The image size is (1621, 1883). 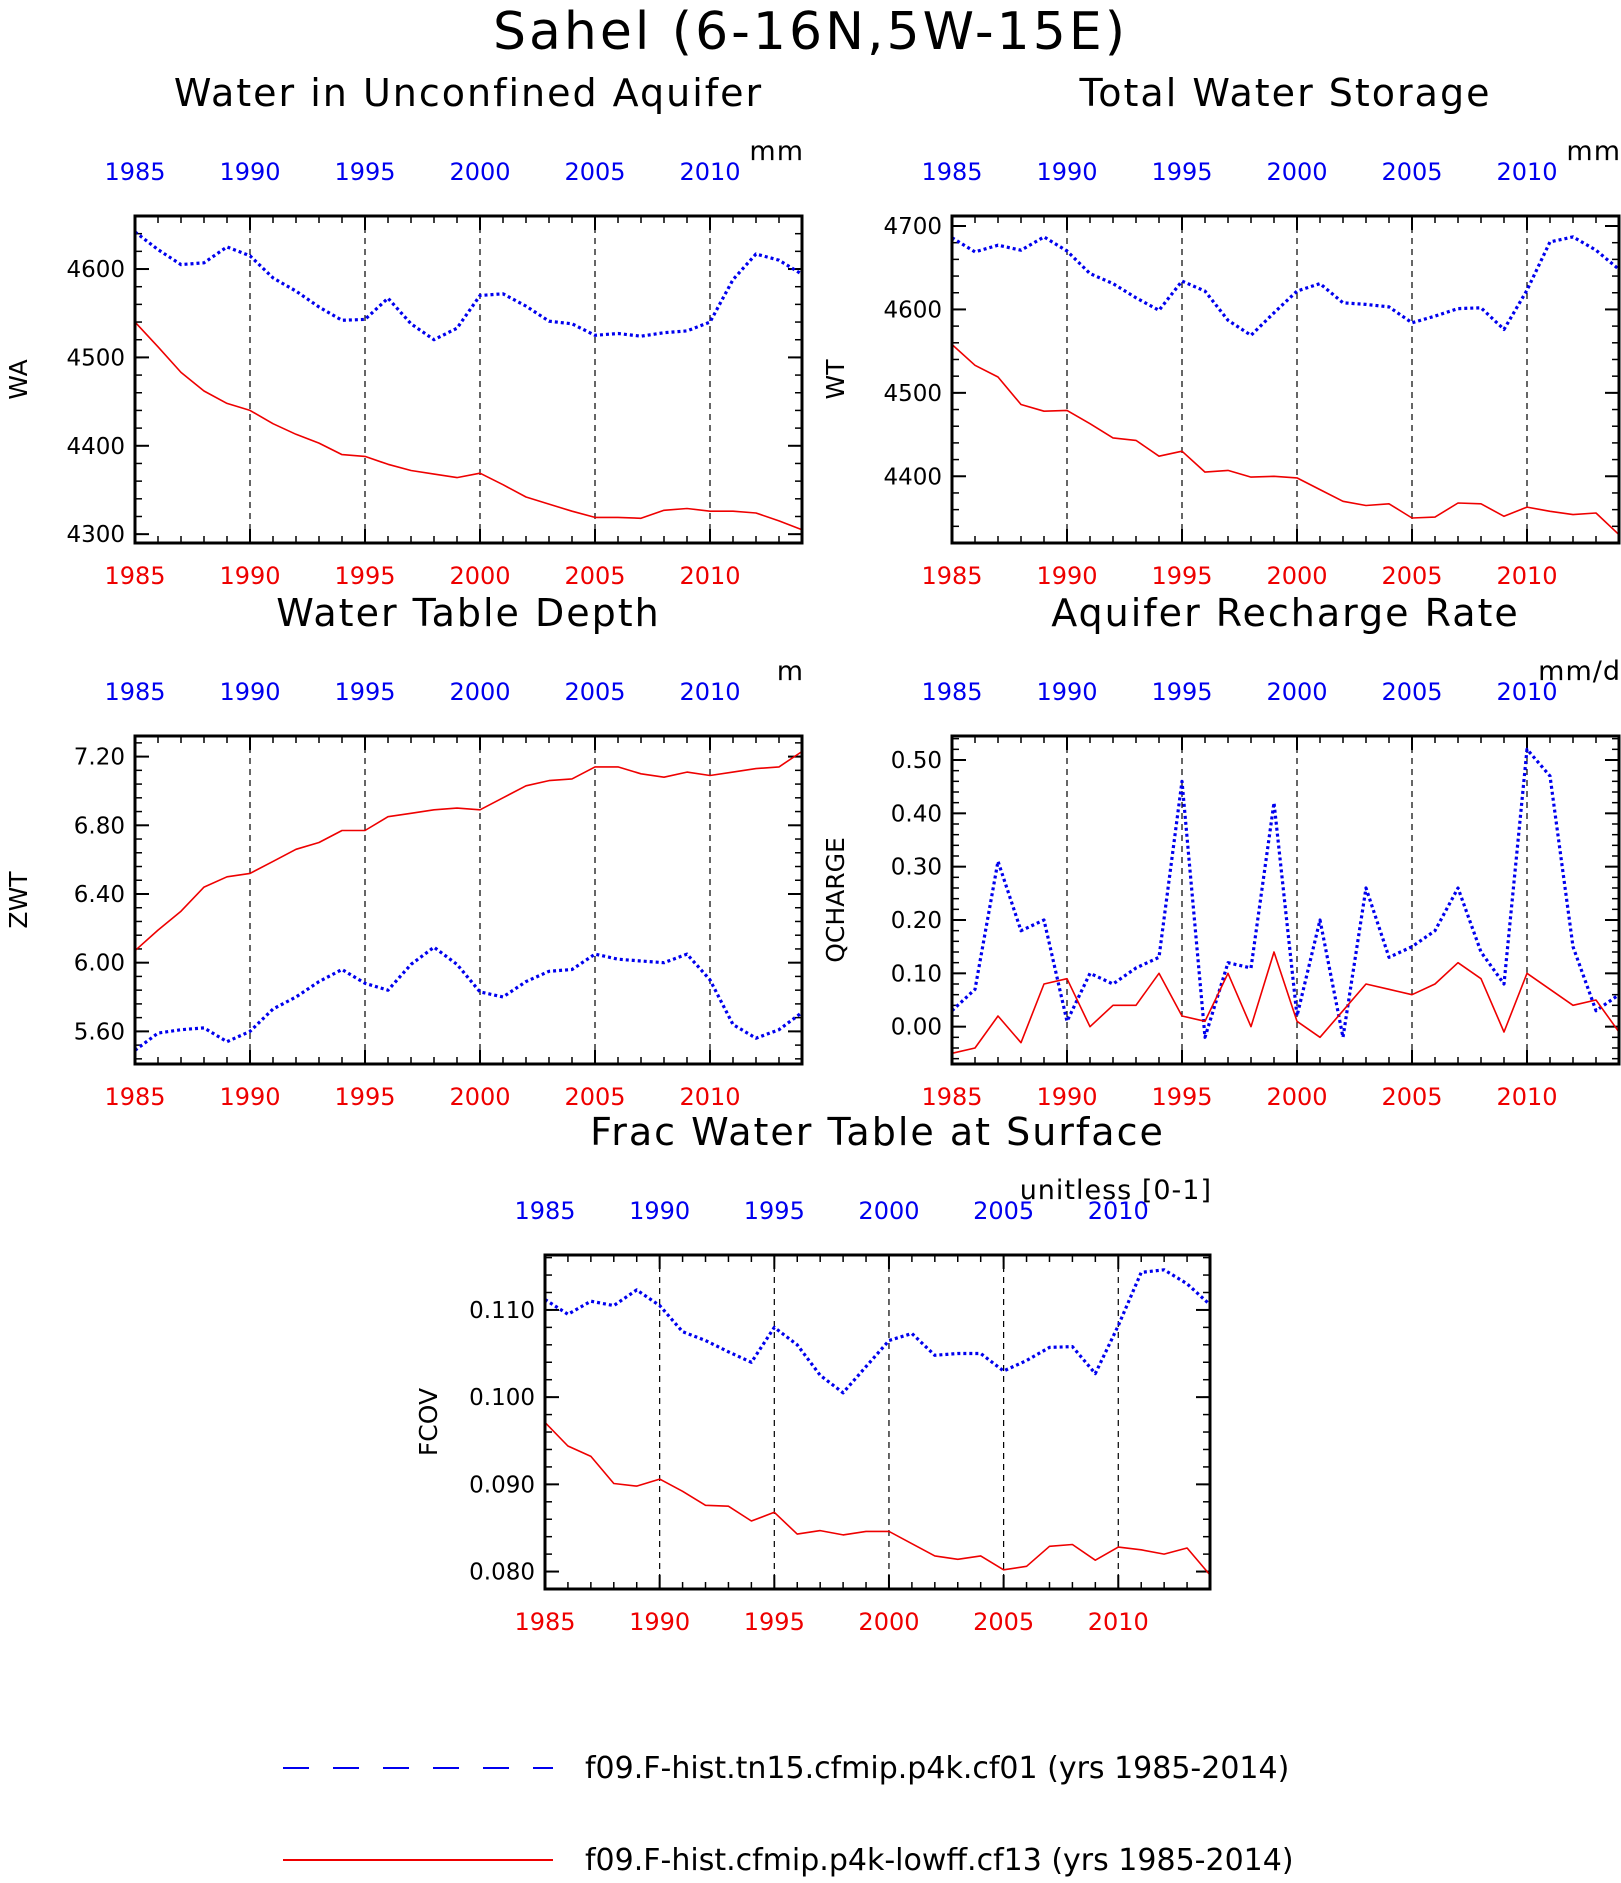 I want to click on panel-title: Aquifer Recharge Rate, so click(x=1285, y=613).